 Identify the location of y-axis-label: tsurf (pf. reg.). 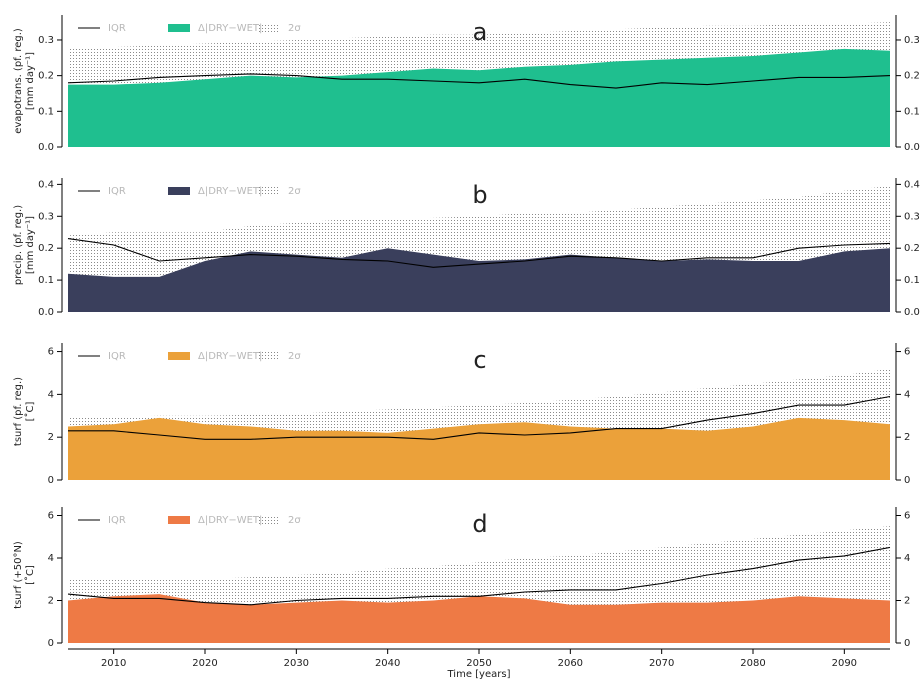
(18, 411).